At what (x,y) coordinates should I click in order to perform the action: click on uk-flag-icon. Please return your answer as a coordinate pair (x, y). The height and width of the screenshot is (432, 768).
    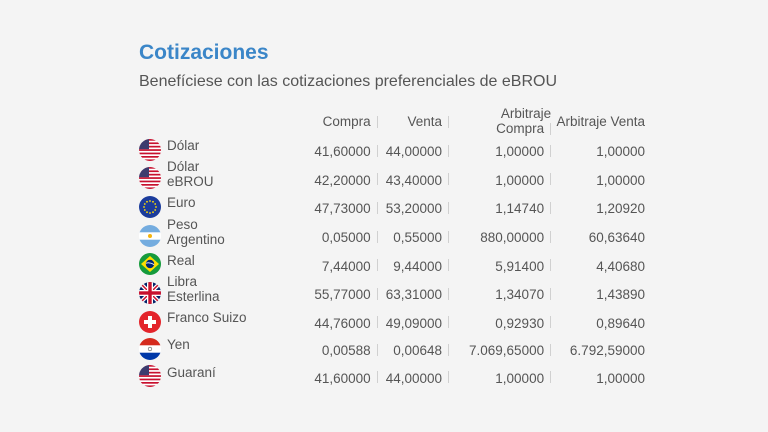
    Looking at the image, I should click on (150, 292).